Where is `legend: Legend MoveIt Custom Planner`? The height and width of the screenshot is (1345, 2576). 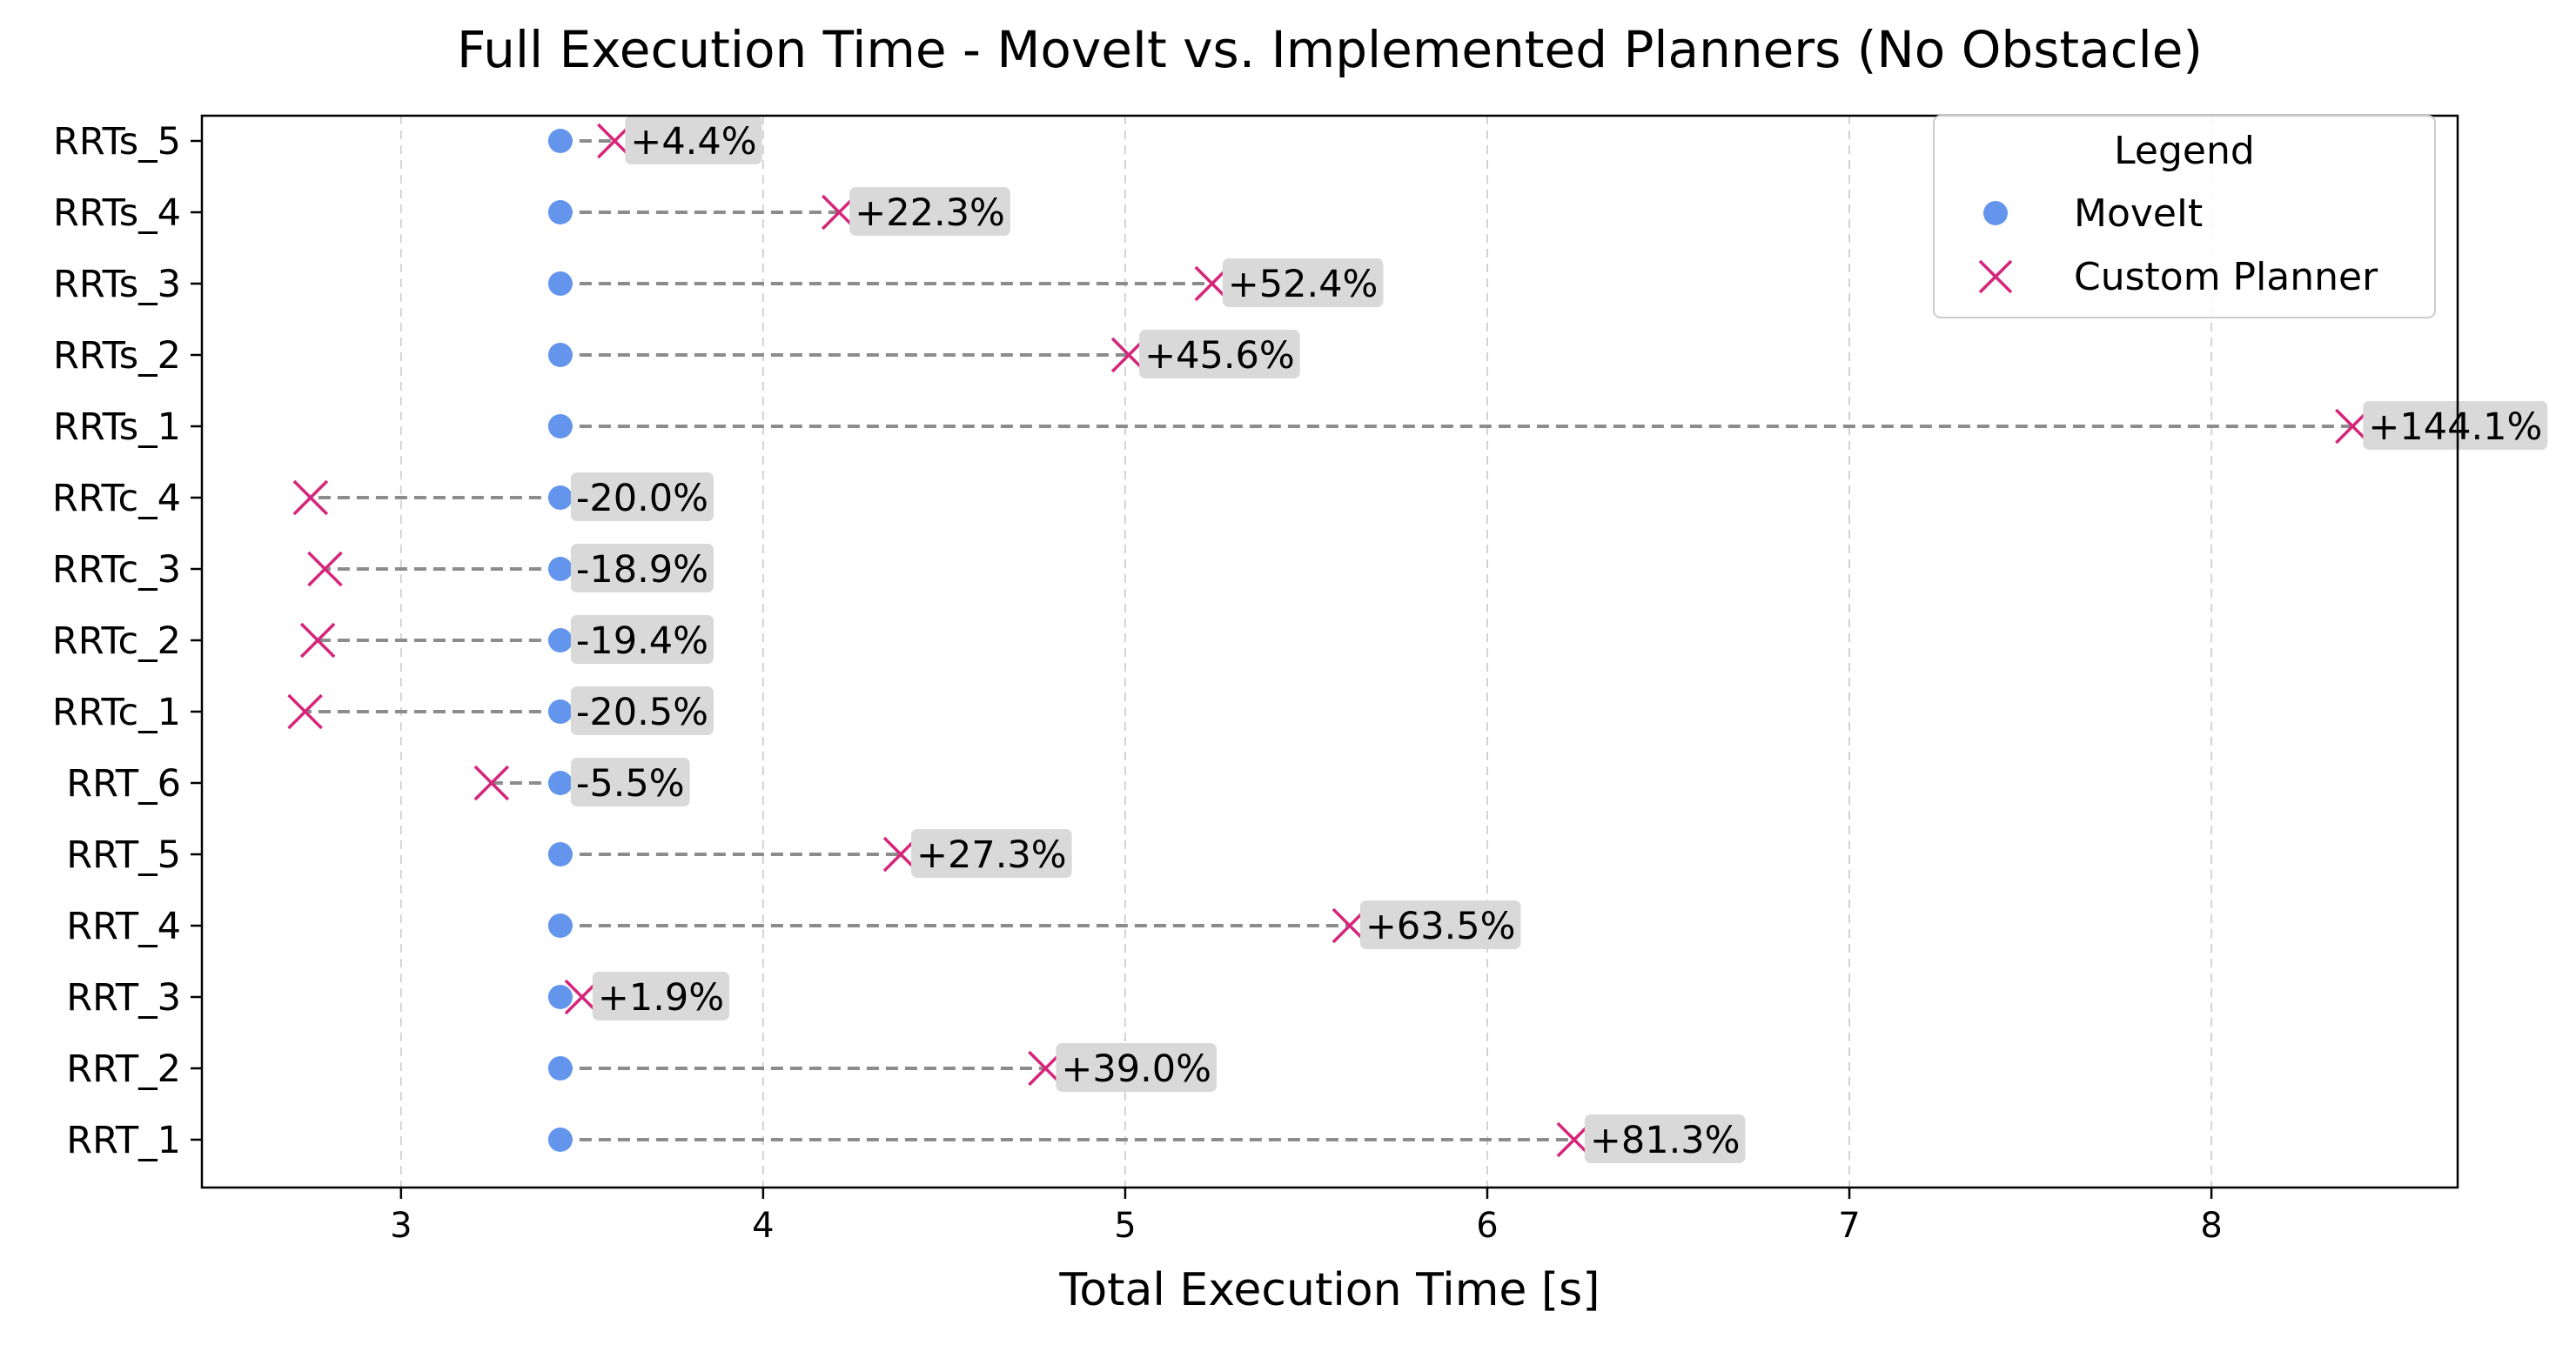 legend: Legend MoveIt Custom Planner is located at coordinates (2184, 216).